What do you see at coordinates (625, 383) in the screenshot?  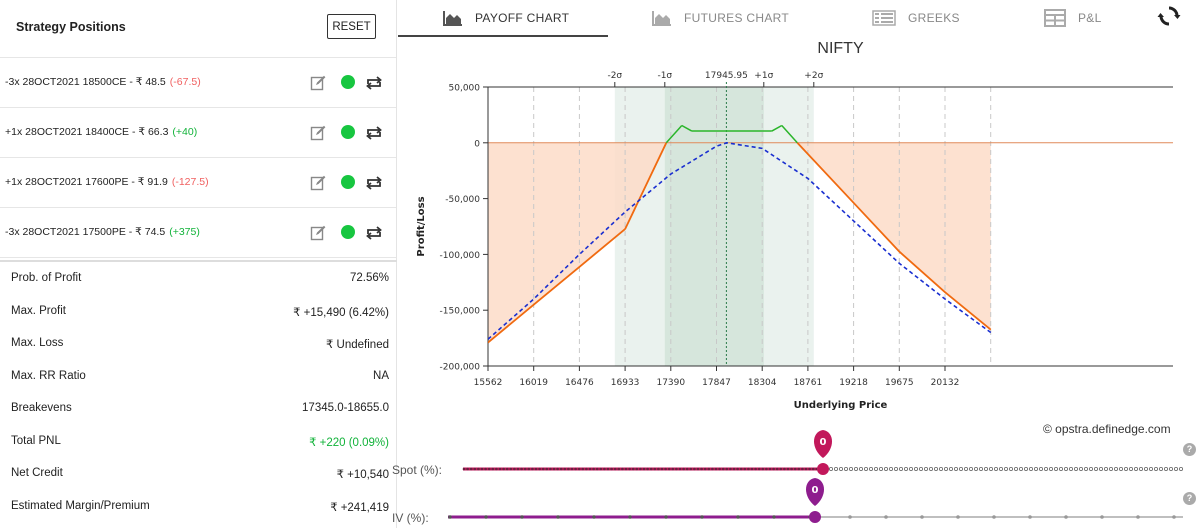 I see `x-tick-label: 16933` at bounding box center [625, 383].